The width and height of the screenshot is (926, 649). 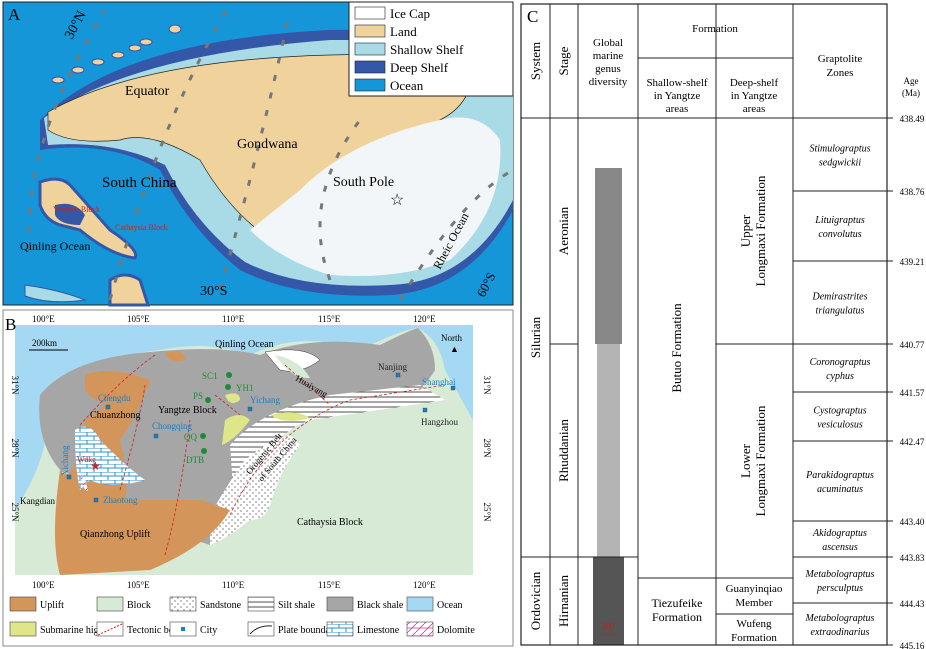 I want to click on lat-tick-label: 31°N, so click(x=15, y=385).